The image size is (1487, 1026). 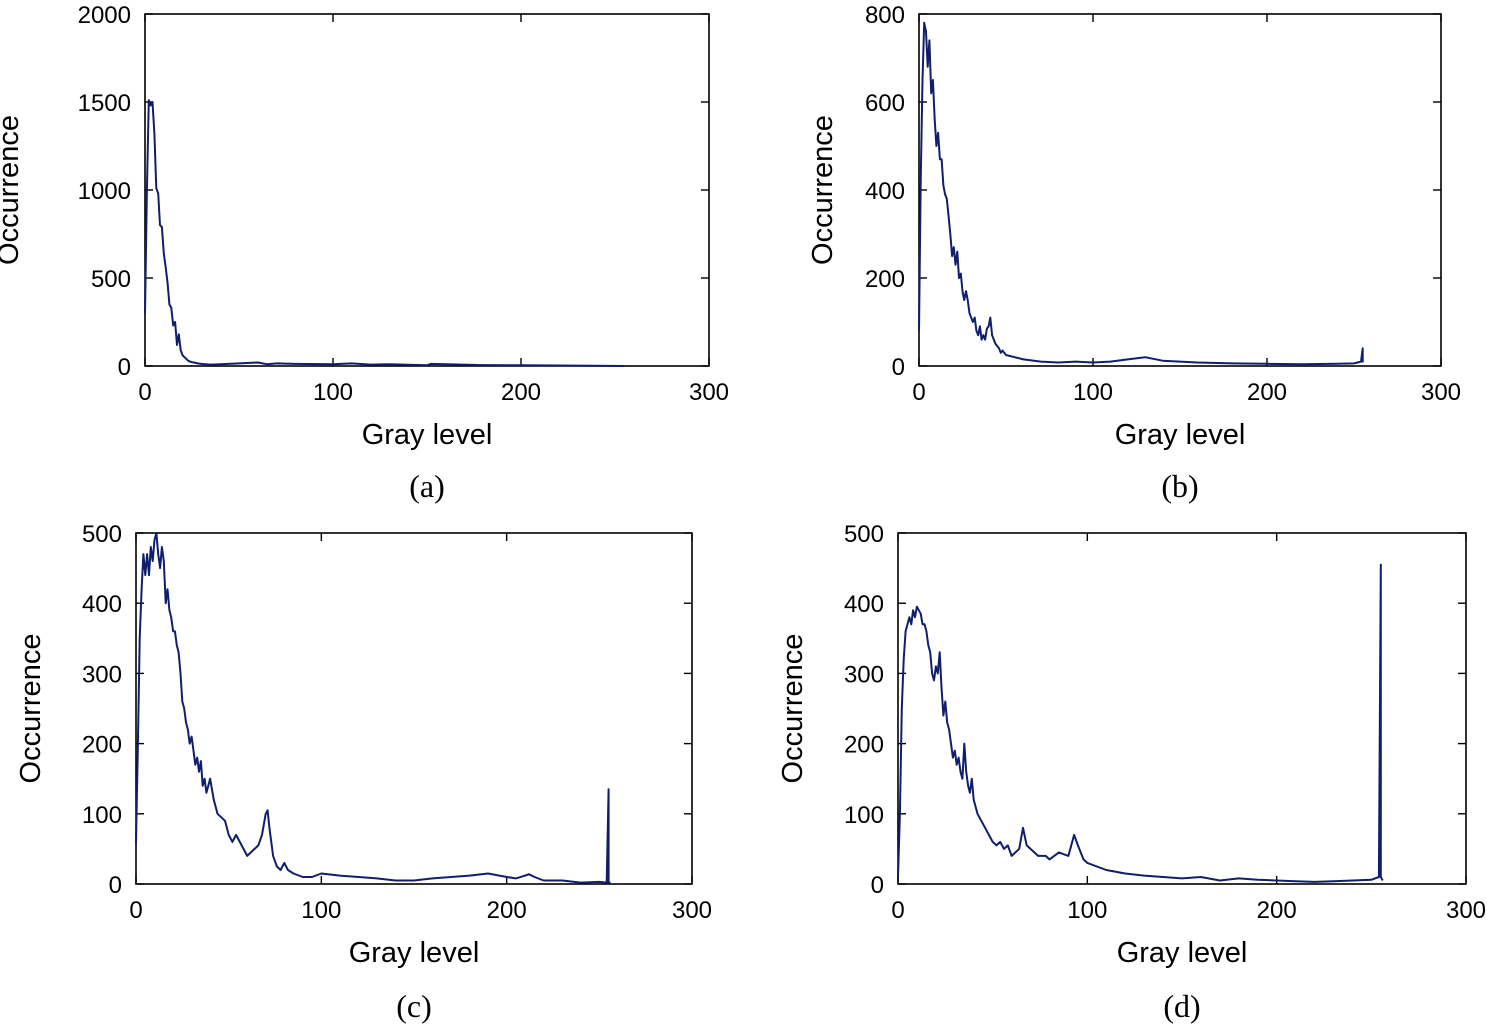 What do you see at coordinates (104, 191) in the screenshot?
I see `y-tick-label: 1000` at bounding box center [104, 191].